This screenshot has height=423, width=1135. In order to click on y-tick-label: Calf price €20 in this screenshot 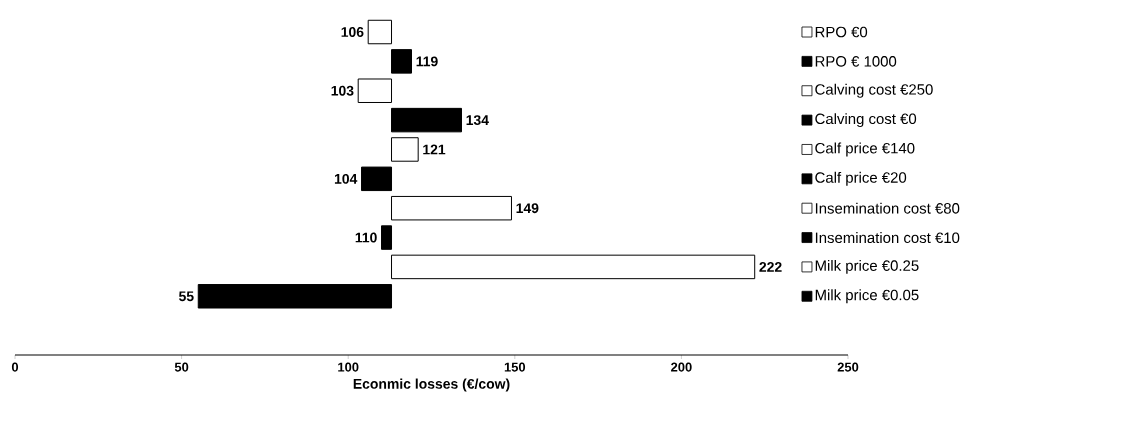, I will do `click(861, 178)`.